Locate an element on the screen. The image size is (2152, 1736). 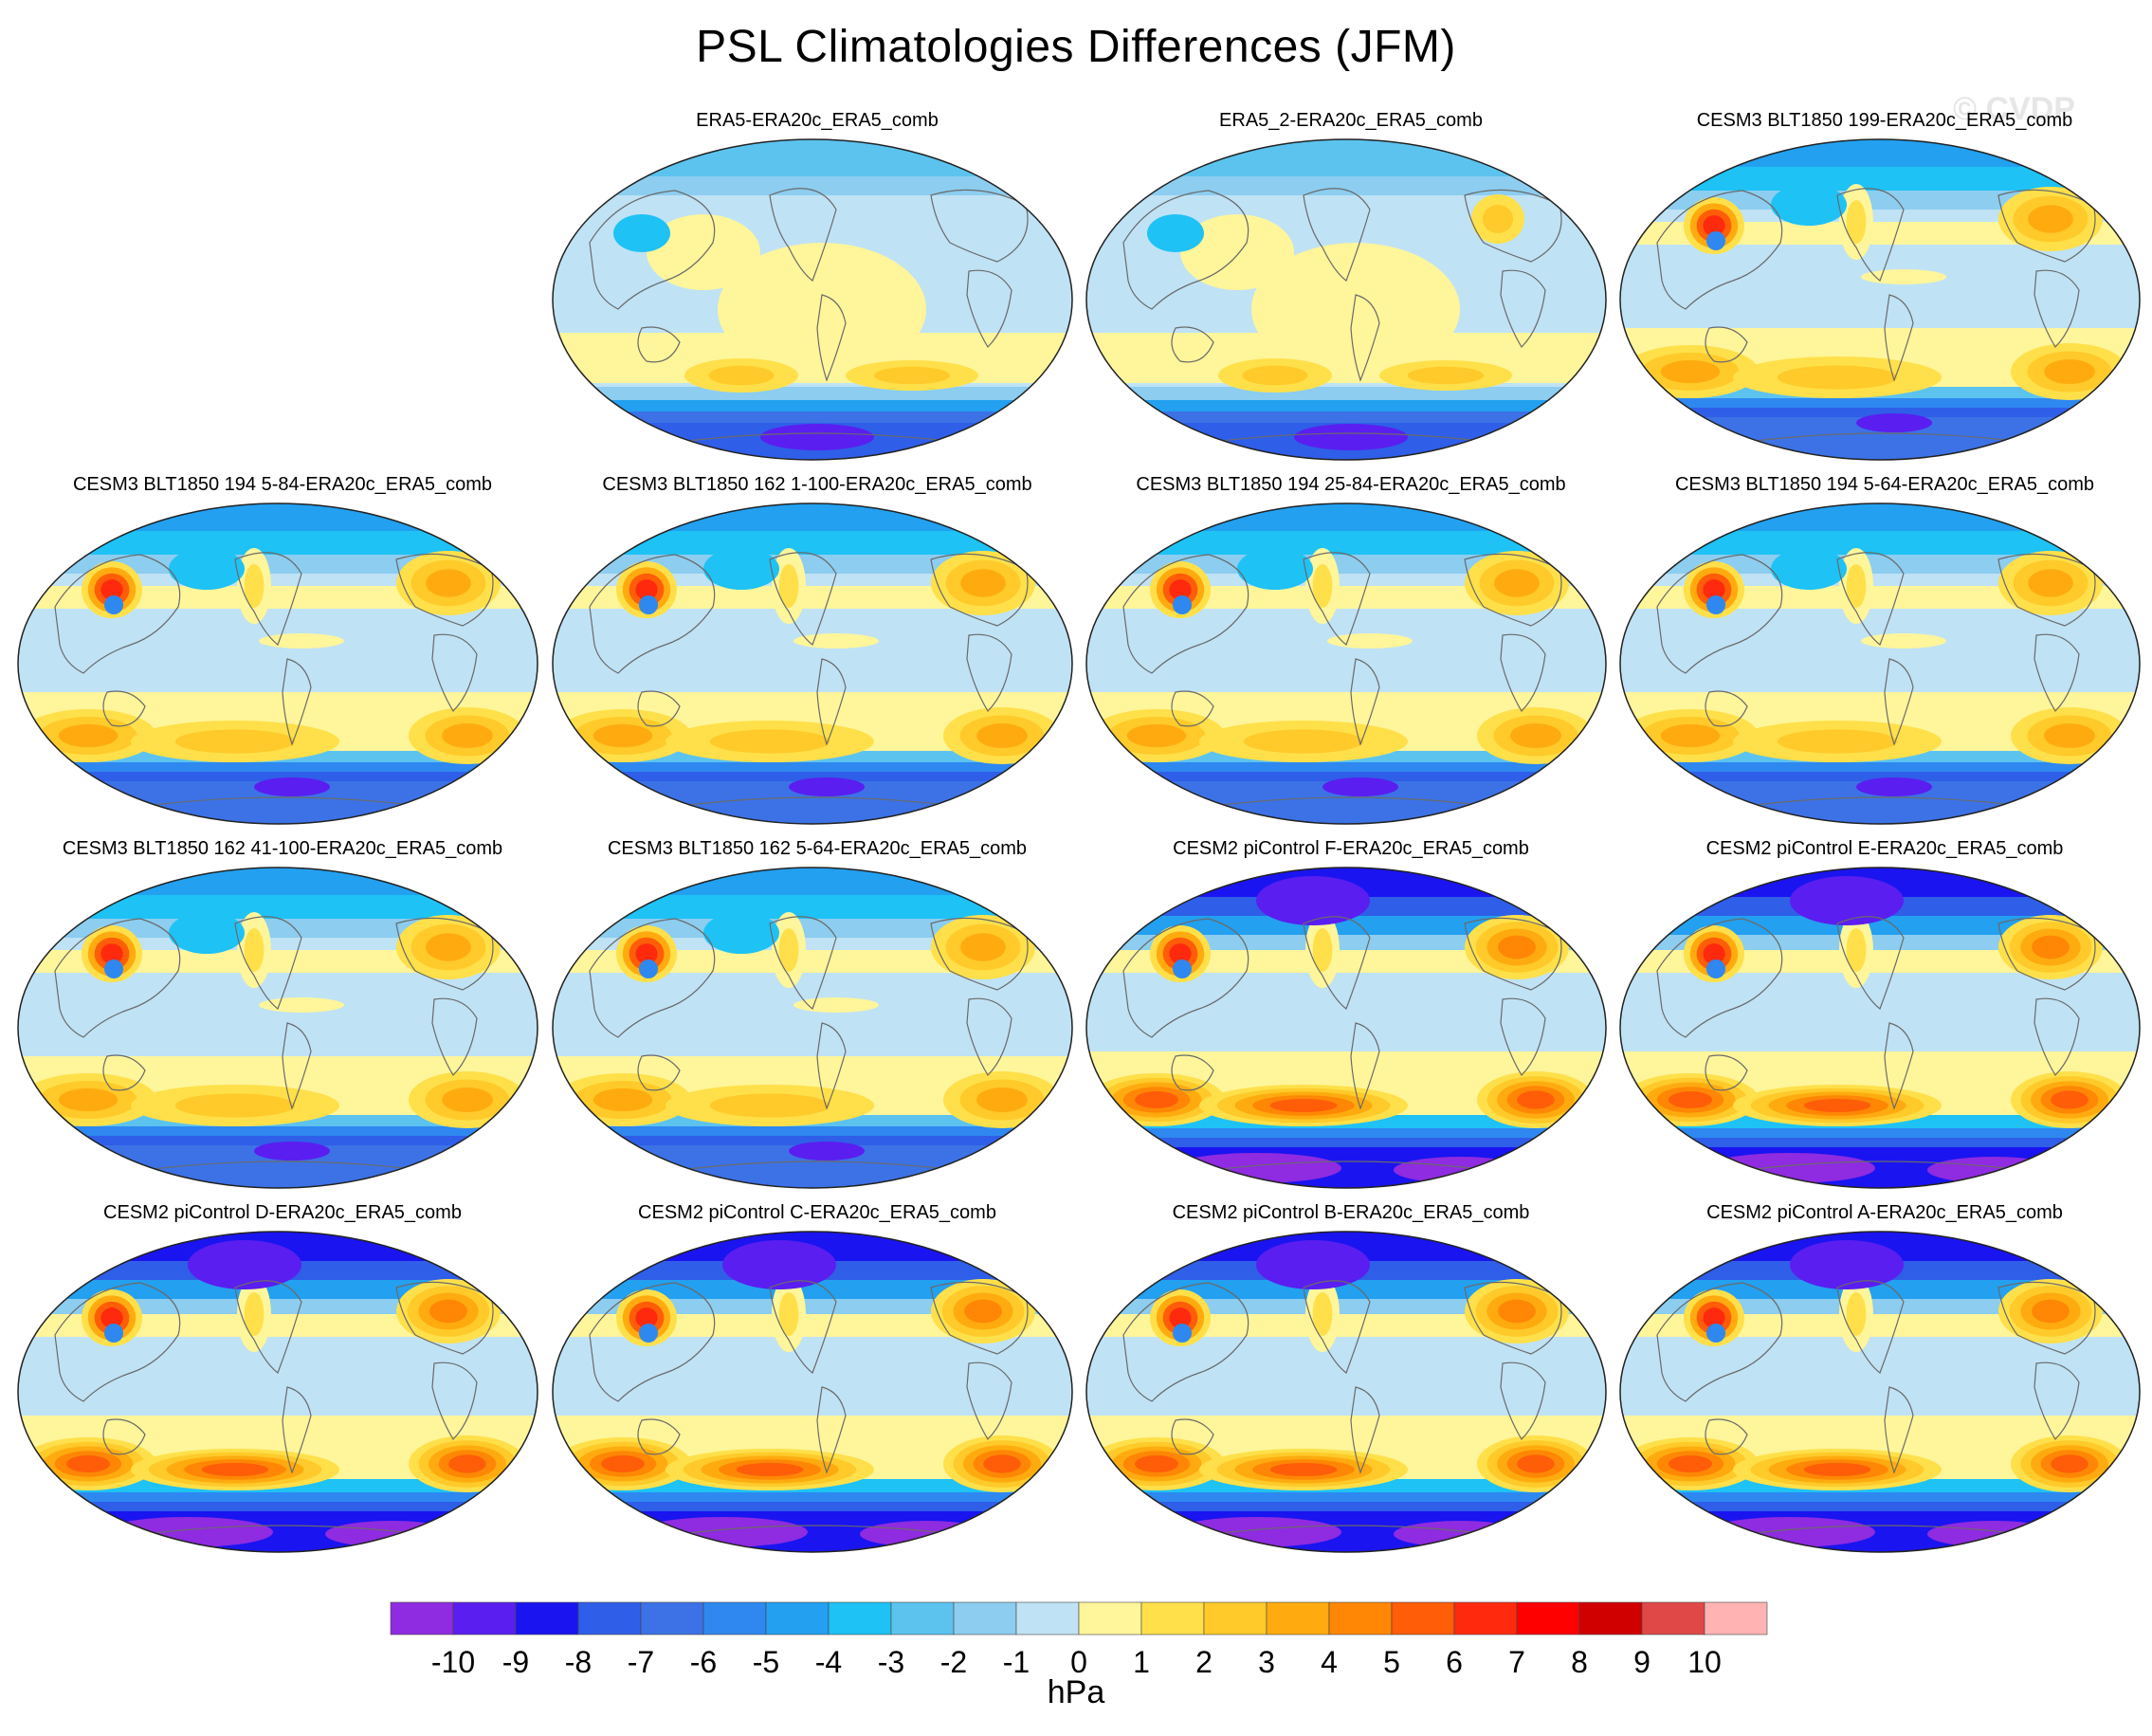
colorbar-tick-label: -1 is located at coordinates (1017, 1660).